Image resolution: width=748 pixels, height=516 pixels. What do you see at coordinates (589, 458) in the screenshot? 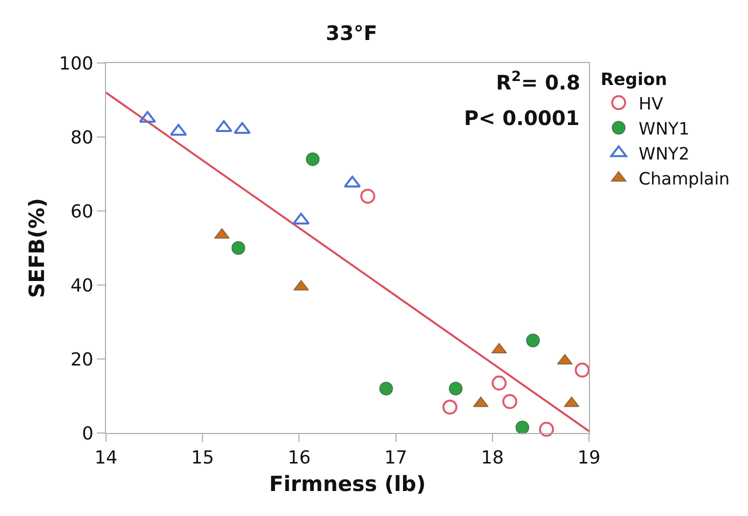
I see `x-tick-label: 19` at bounding box center [589, 458].